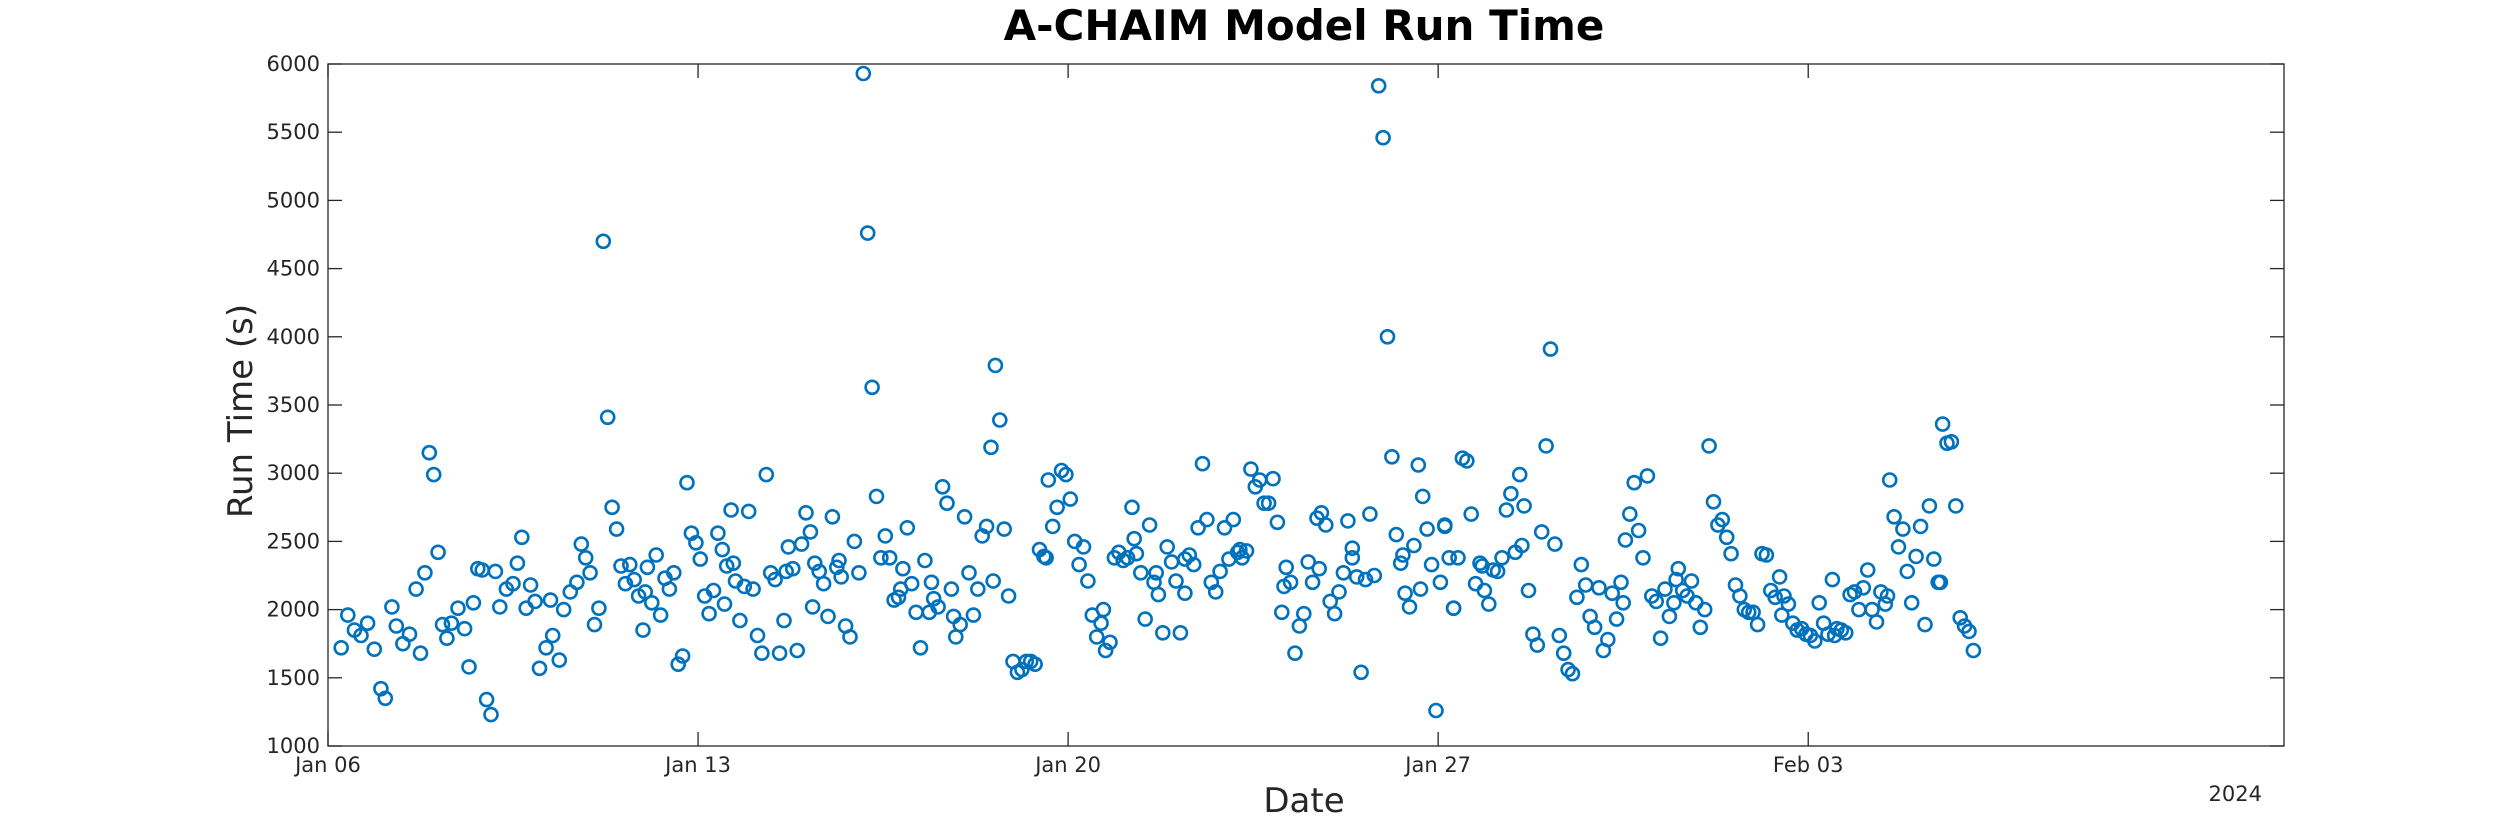 Image resolution: width=2500 pixels, height=833 pixels. I want to click on x-tick-label: Jan 27, so click(1437, 765).